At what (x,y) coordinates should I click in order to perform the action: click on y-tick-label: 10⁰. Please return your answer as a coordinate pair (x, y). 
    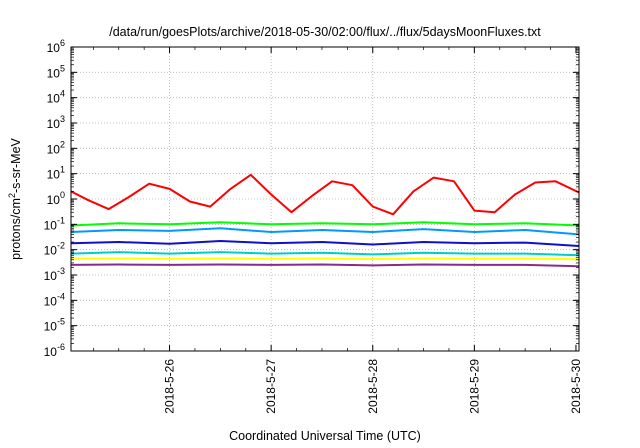
    Looking at the image, I should click on (56, 198).